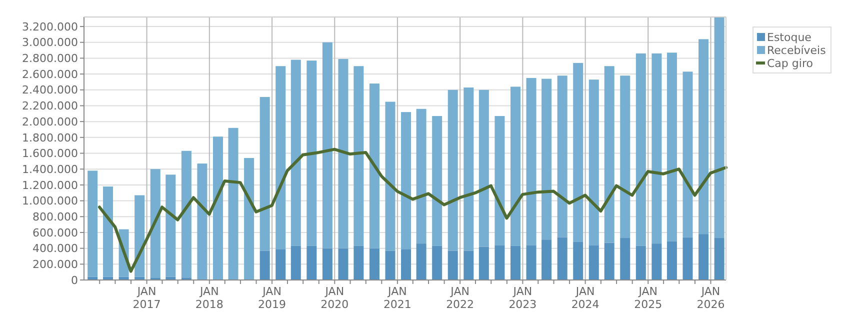  Describe the element at coordinates (50, 153) in the screenshot. I see `y-tick-label: 1.600.000` at that location.